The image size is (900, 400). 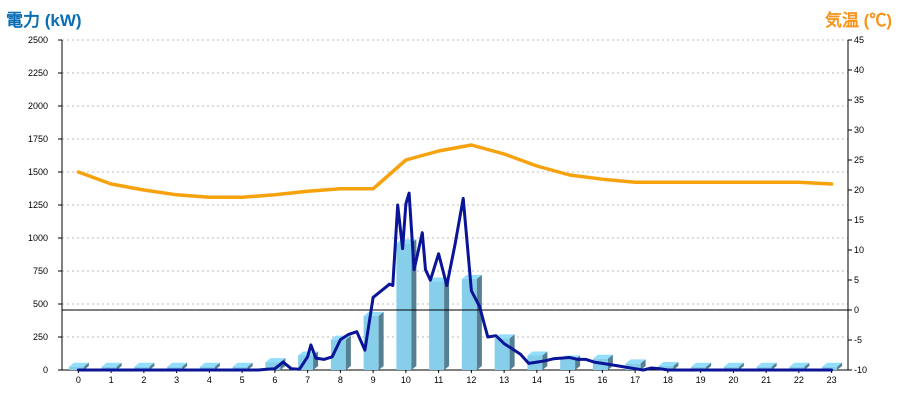 I want to click on left-tick-label: 2250, so click(x=38, y=73).